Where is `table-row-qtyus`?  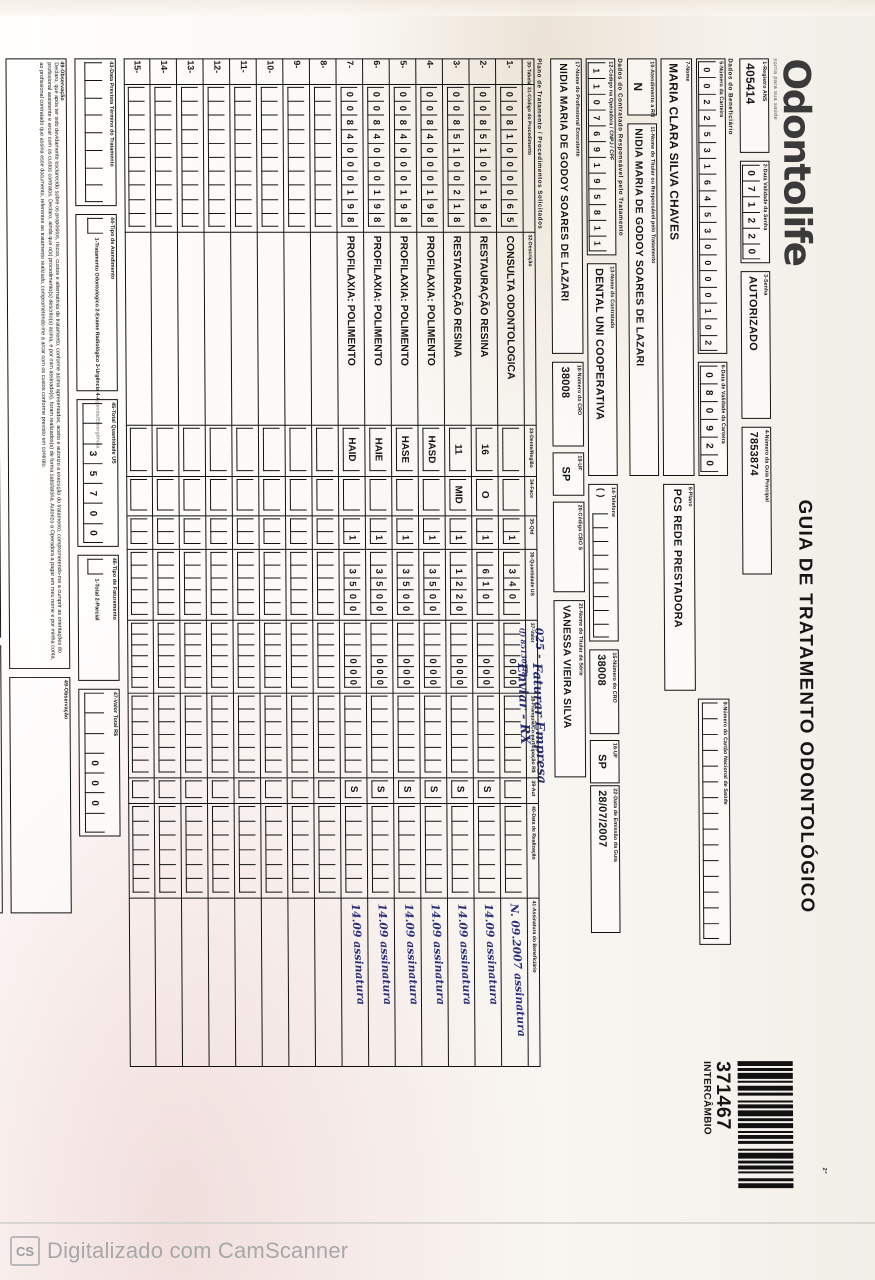 table-row-qtyus is located at coordinates (325, 583).